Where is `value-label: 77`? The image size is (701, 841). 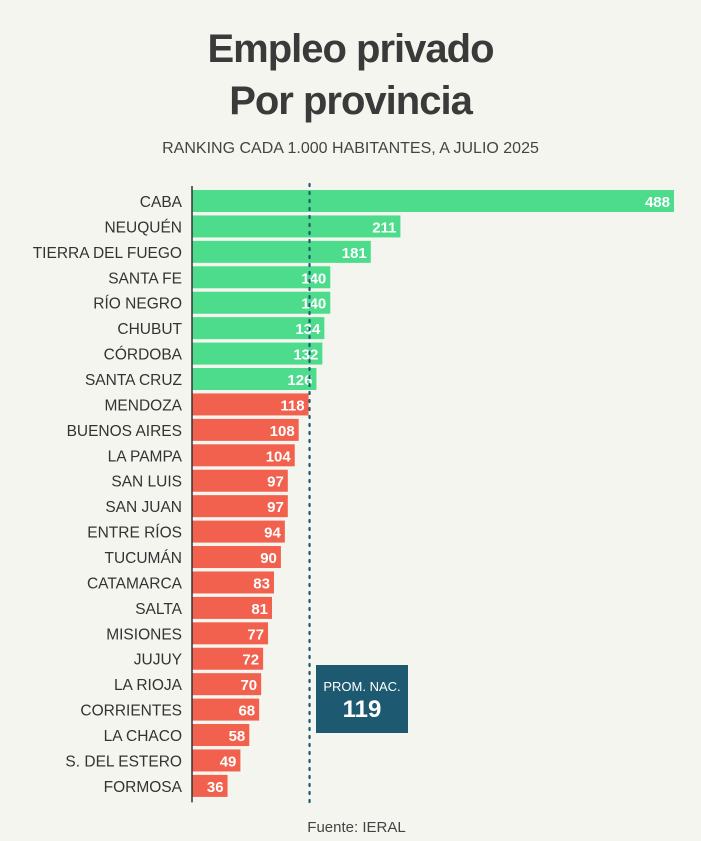 value-label: 77 is located at coordinates (255, 634).